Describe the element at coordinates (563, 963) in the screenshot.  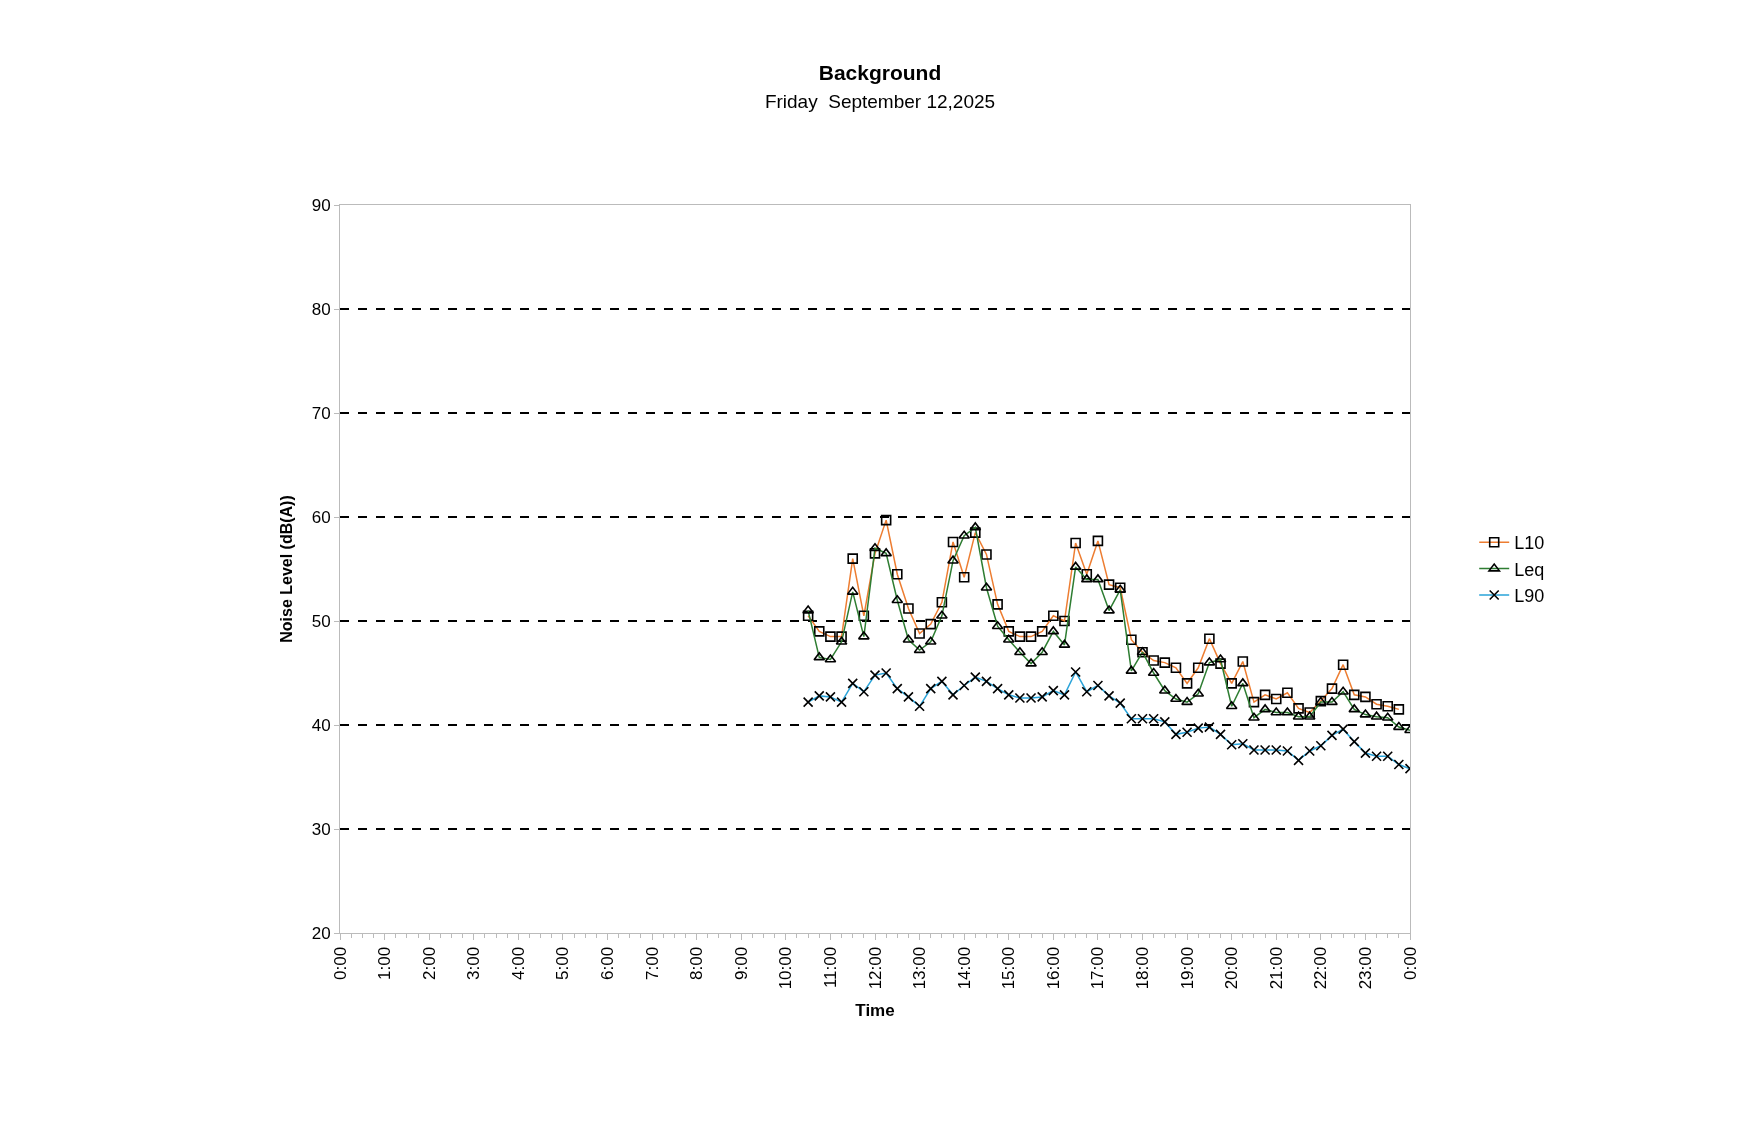
I see `x-tick-label: 5:00` at that location.